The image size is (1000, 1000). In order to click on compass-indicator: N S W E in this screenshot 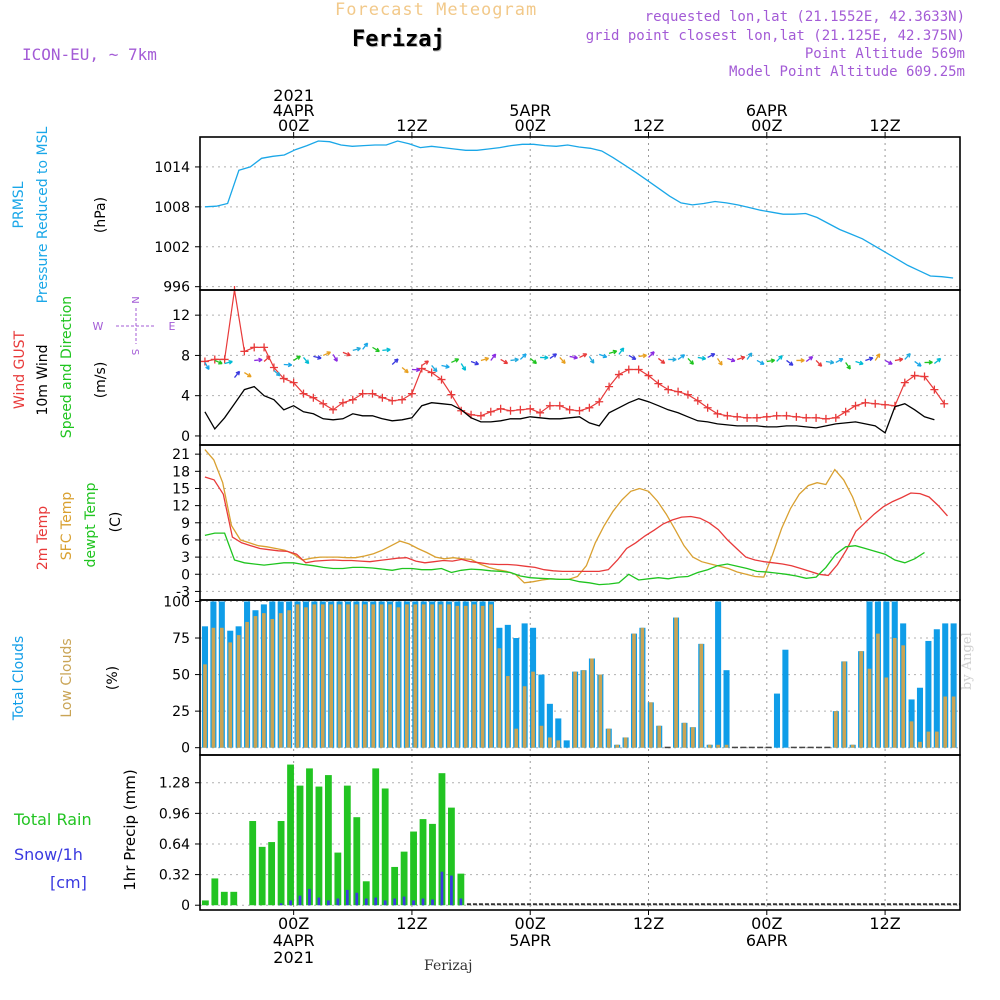, I will do `click(134, 325)`.